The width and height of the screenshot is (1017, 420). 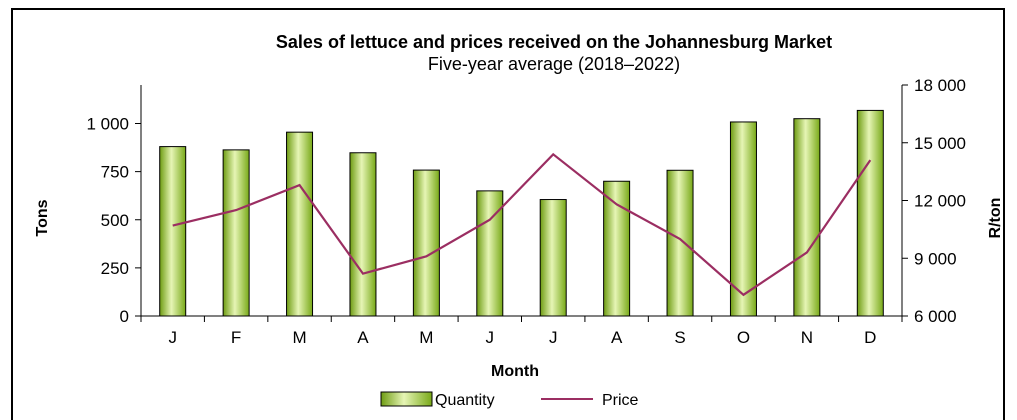 I want to click on left-tick-label: 750, so click(x=115, y=172).